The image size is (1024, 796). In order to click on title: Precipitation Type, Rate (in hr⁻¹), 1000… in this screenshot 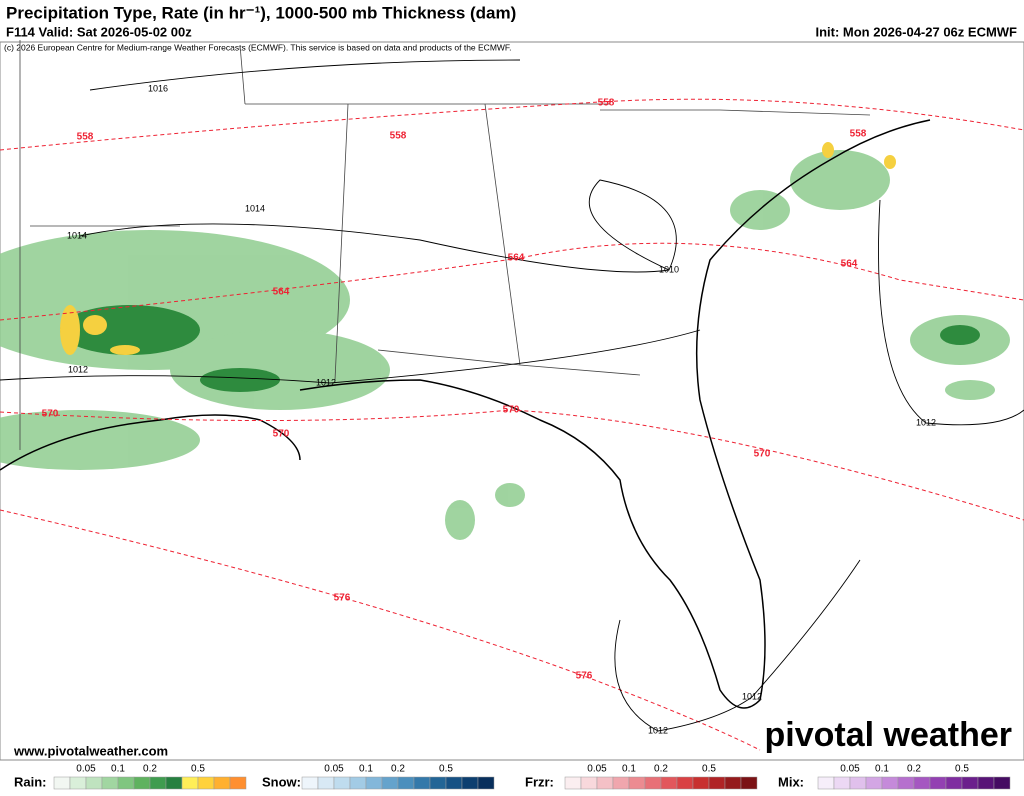, I will do `click(261, 12)`.